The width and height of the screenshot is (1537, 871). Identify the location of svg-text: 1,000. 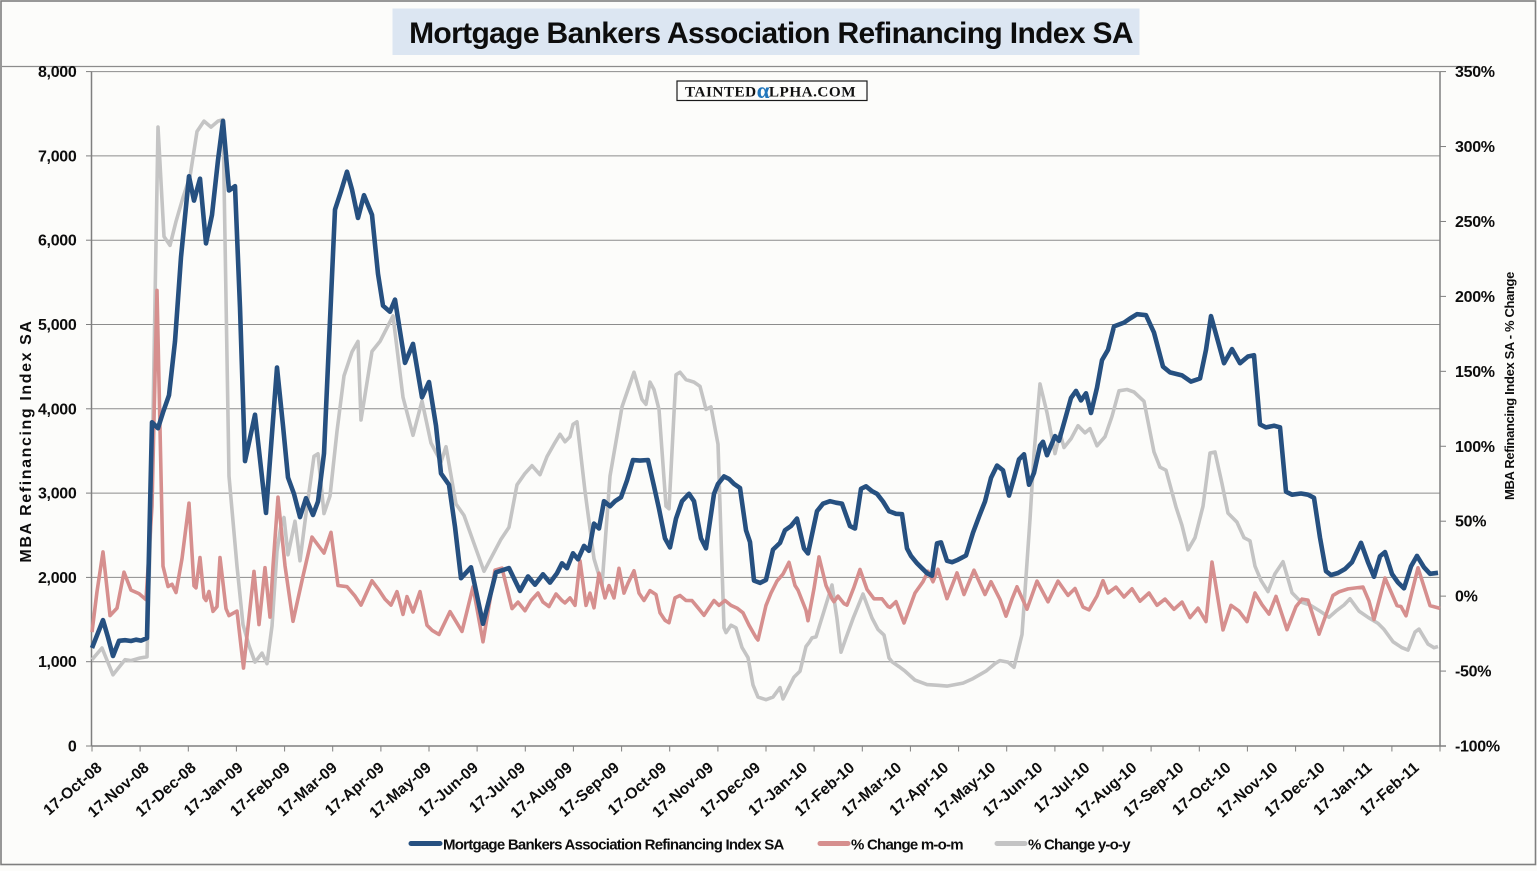
(57, 662).